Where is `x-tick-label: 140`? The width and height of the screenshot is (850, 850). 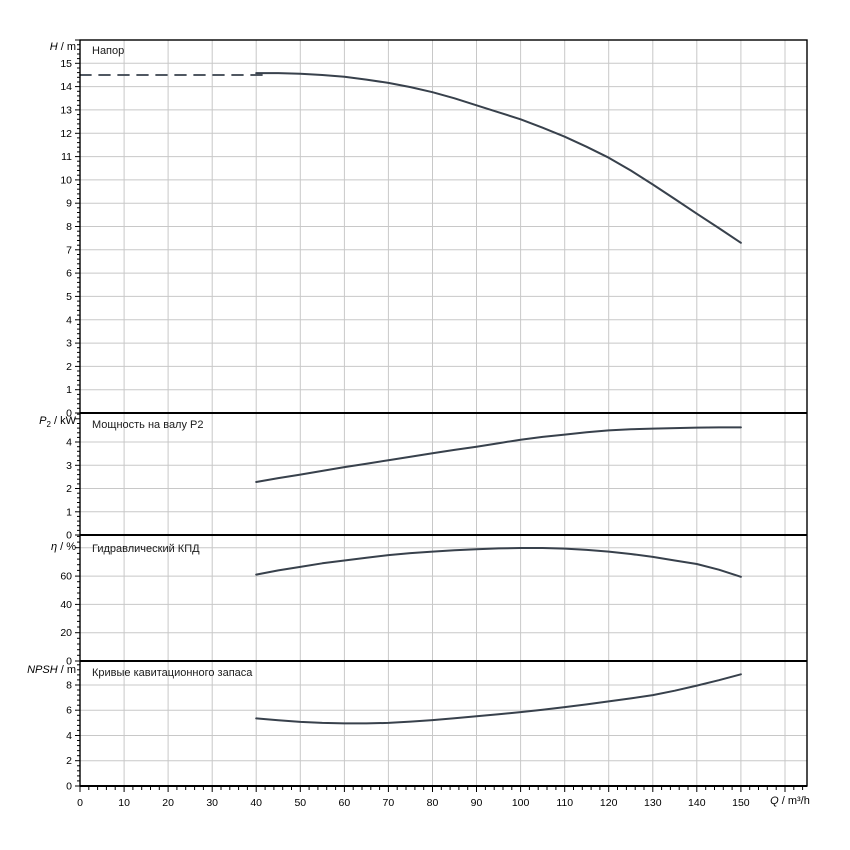
x-tick-label: 140 is located at coordinates (697, 803).